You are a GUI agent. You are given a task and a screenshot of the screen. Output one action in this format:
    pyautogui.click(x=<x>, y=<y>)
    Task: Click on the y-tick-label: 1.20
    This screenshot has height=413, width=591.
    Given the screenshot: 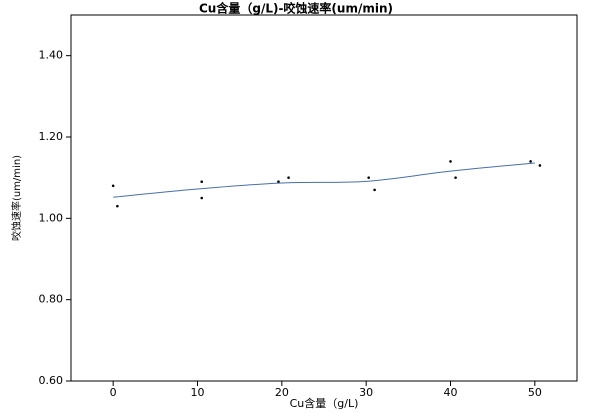 What is the action you would take?
    pyautogui.click(x=51, y=136)
    